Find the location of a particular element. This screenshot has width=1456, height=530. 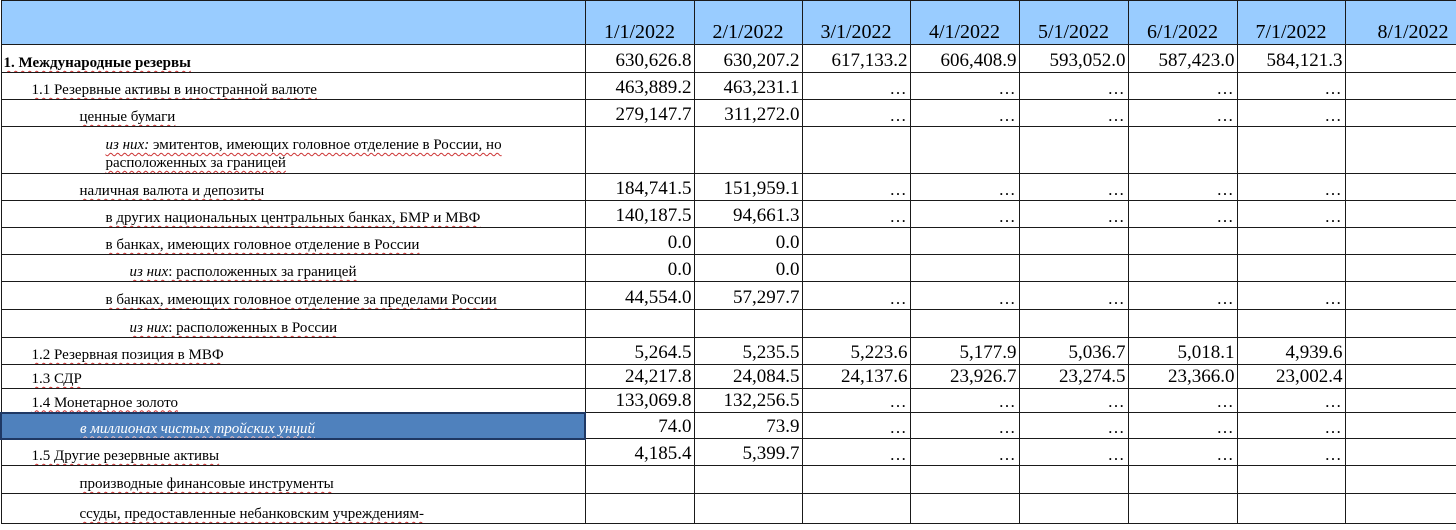

value-cell: 133,069.8 is located at coordinates (639, 400).